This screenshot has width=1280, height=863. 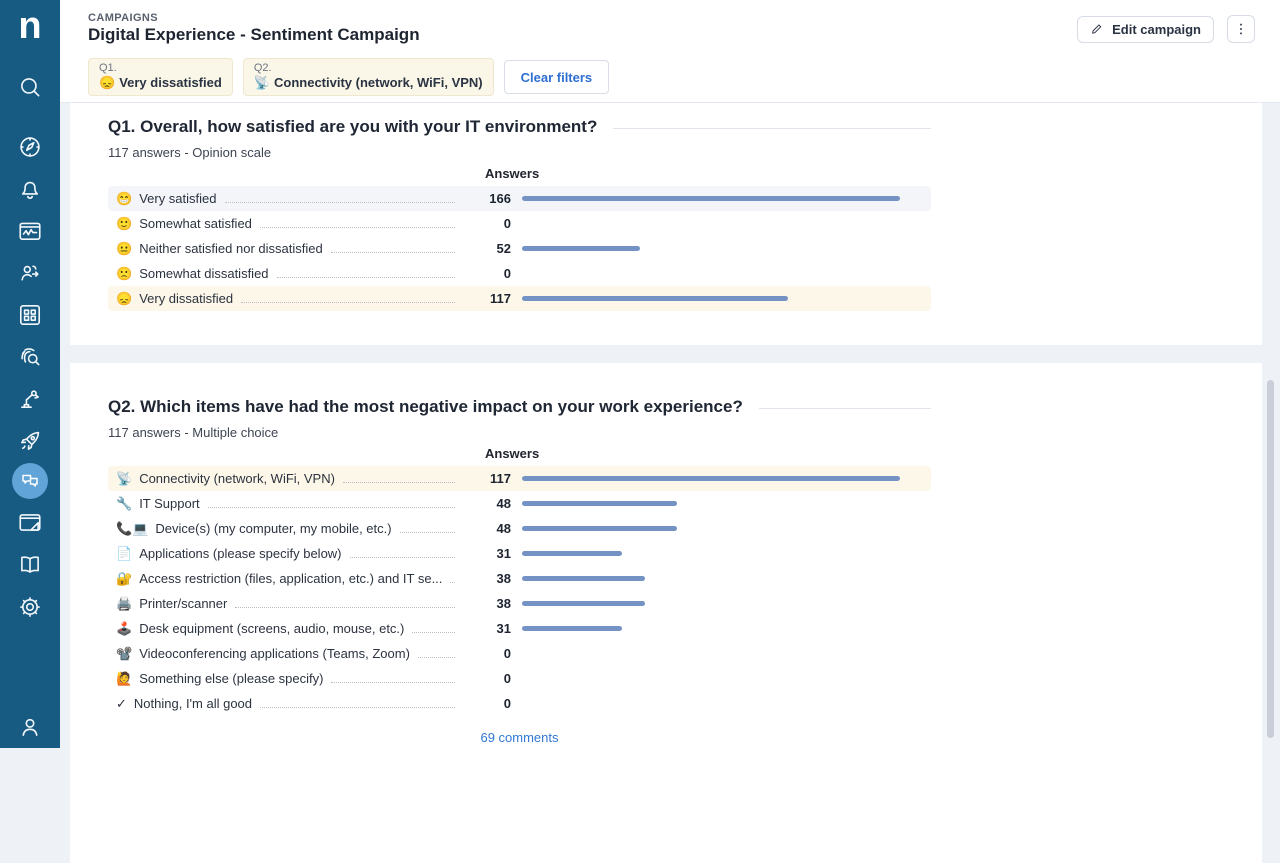 What do you see at coordinates (30, 357) in the screenshot?
I see `investigate-icon` at bounding box center [30, 357].